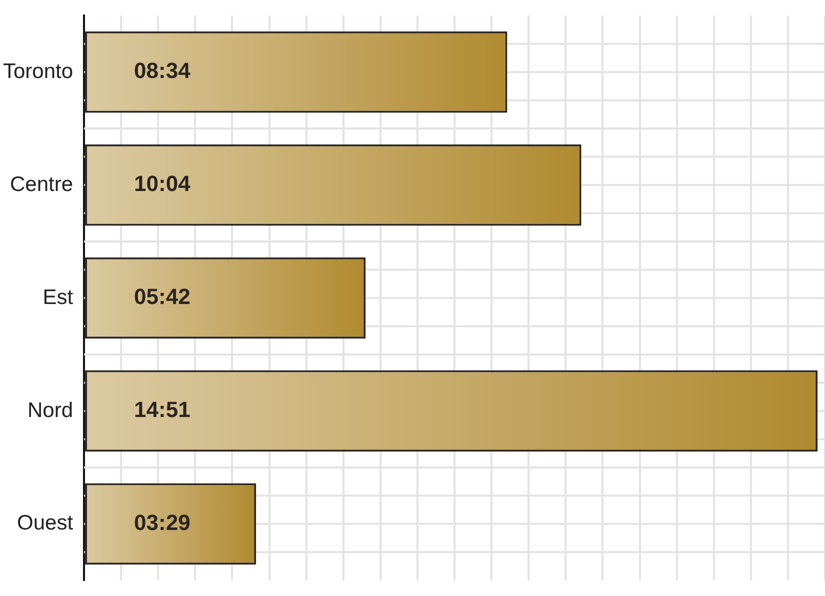 This screenshot has height=596, width=825. Describe the element at coordinates (163, 183) in the screenshot. I see `data-label: 10:04` at that location.